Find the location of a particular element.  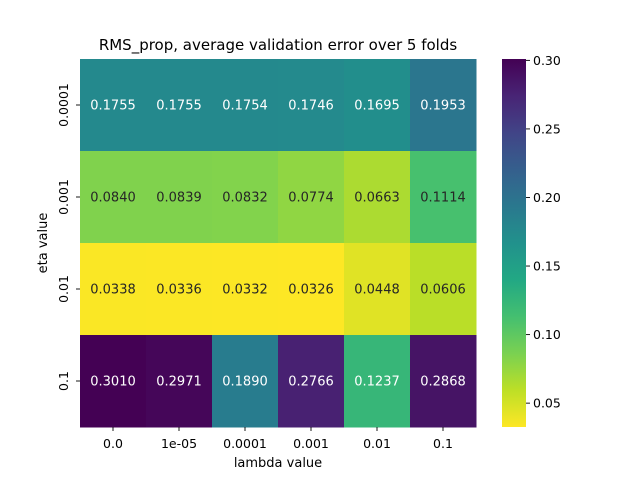

cell-value-label: 0.0840 is located at coordinates (113, 198).